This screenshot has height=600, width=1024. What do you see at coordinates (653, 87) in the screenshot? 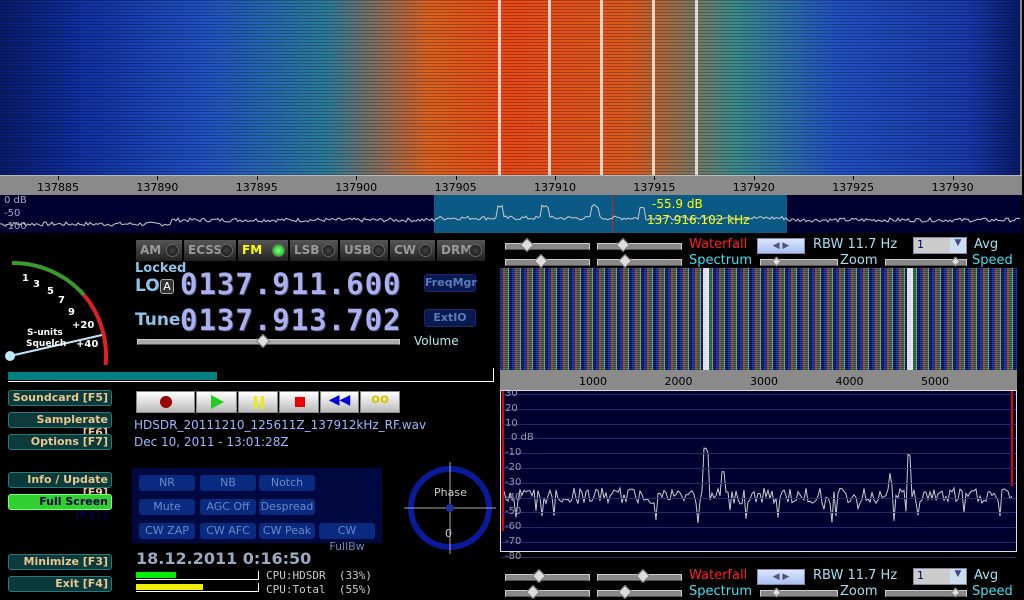
I see `signal-line` at bounding box center [653, 87].